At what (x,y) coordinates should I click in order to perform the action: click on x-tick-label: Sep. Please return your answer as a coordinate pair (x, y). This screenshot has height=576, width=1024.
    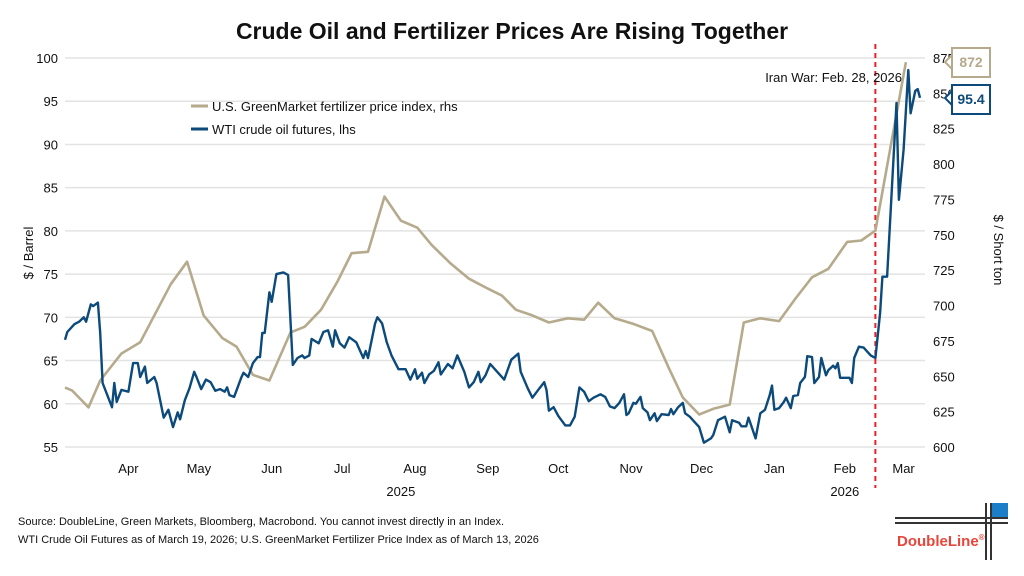
    Looking at the image, I should click on (487, 468).